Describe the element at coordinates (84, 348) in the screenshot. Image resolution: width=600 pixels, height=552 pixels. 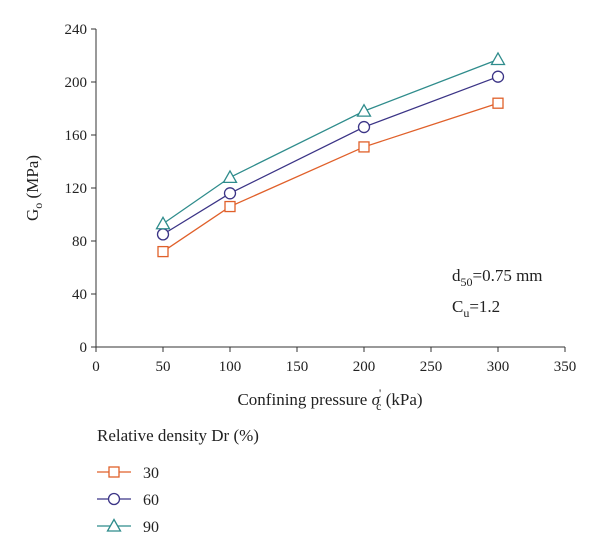
I see `y-tick-label: 0` at that location.